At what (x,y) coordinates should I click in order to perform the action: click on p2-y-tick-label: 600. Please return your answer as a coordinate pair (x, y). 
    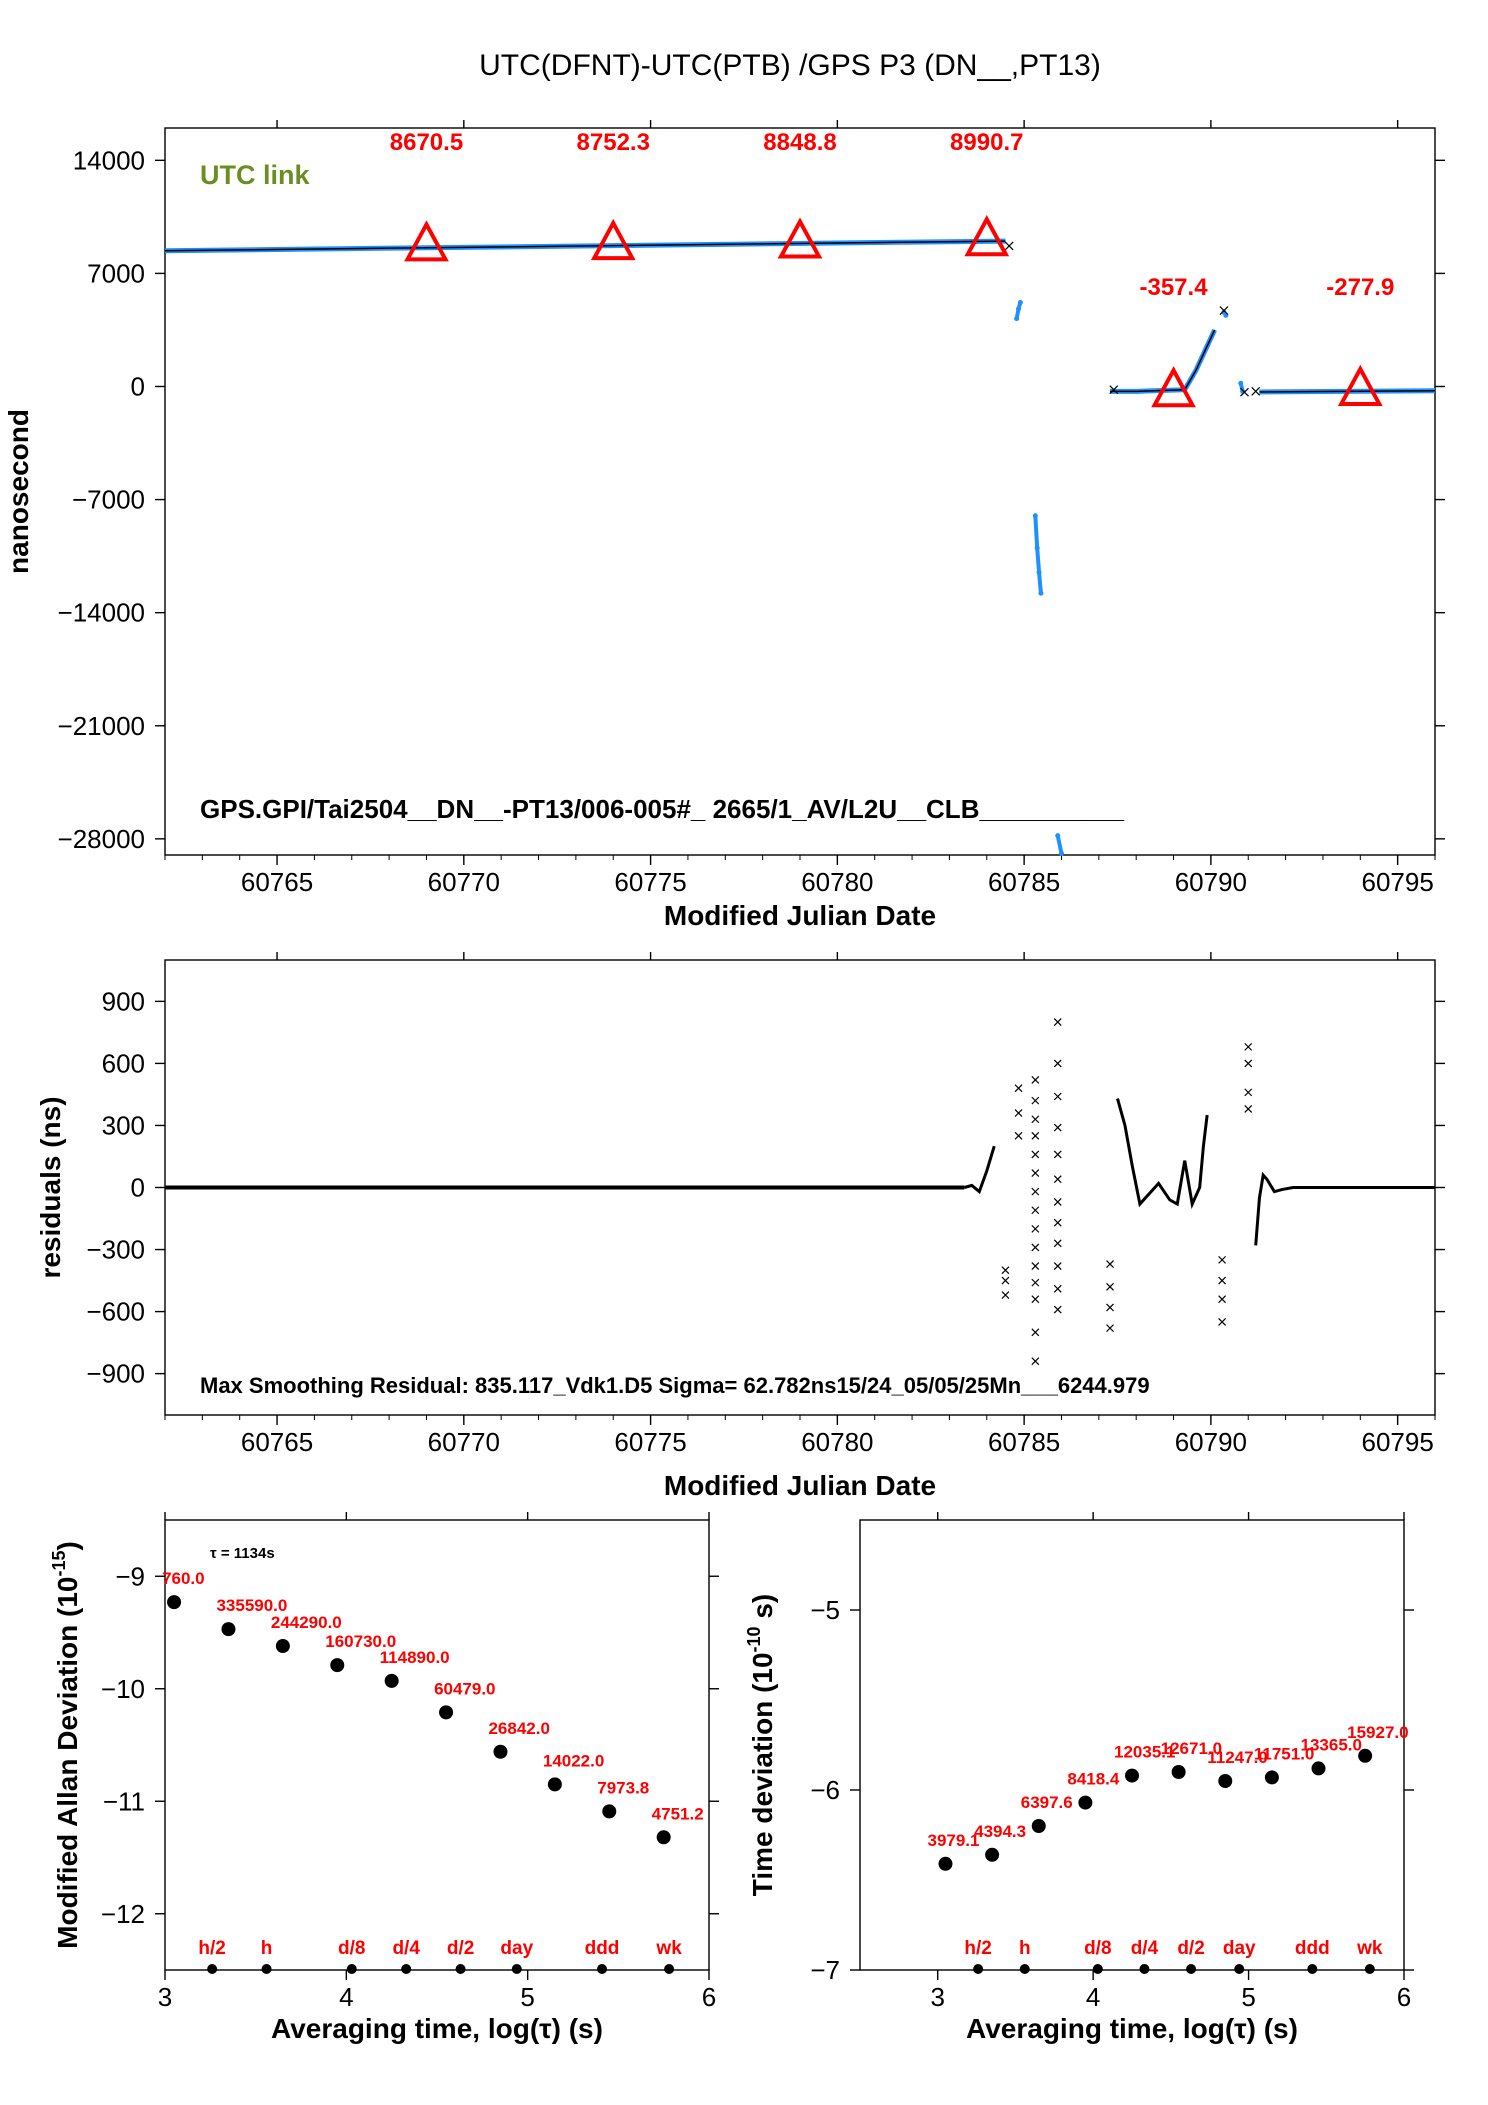
    Looking at the image, I should click on (123, 1063).